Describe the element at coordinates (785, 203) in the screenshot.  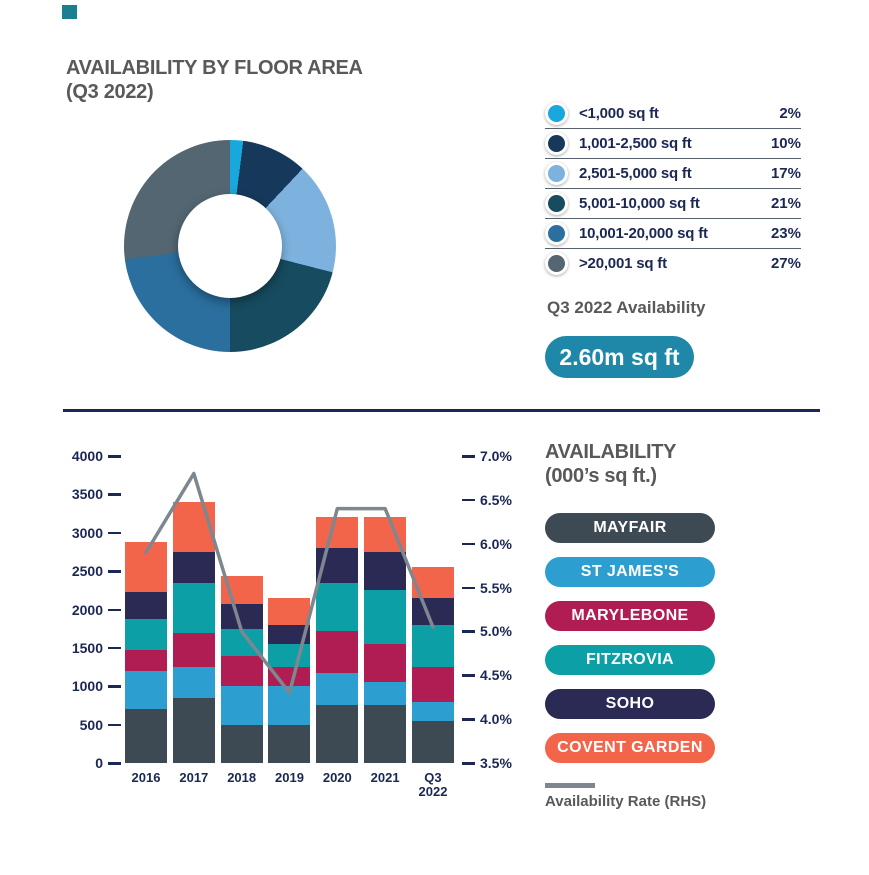
I see `legend-row-value: 21%` at that location.